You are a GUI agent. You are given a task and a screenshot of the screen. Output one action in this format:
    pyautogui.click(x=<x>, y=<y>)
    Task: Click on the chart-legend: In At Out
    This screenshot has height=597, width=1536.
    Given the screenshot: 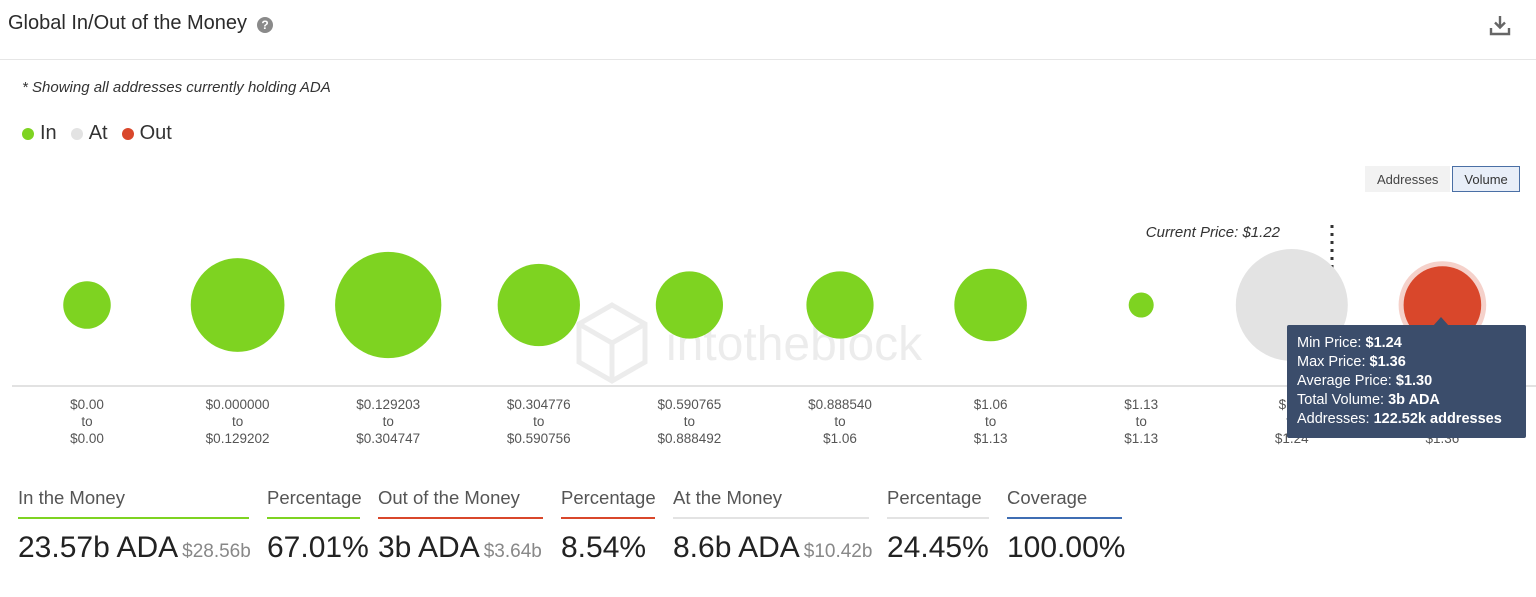 What is the action you would take?
    pyautogui.click(x=97, y=133)
    